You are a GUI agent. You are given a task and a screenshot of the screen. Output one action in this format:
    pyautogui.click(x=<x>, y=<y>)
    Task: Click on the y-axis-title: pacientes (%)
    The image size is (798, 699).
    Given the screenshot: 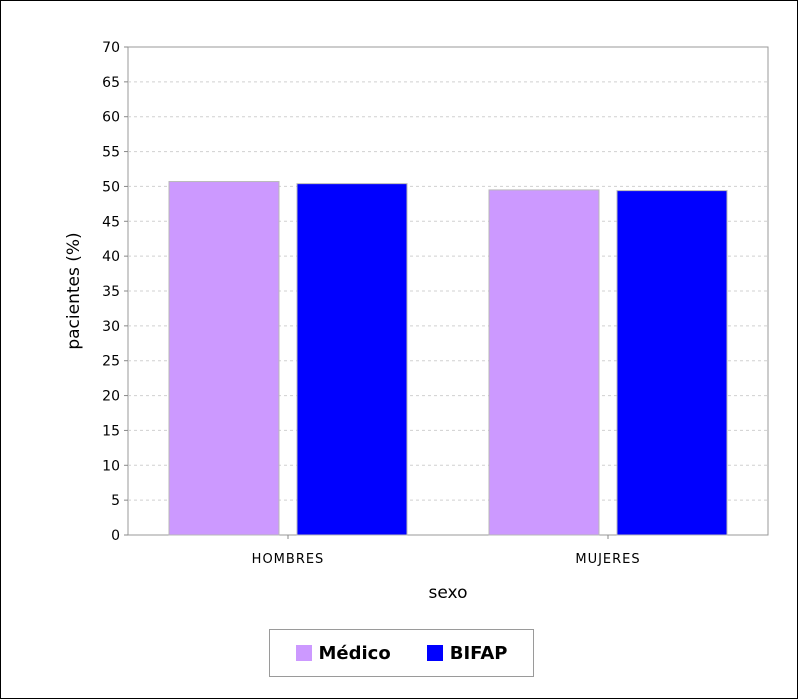 What is the action you would take?
    pyautogui.click(x=74, y=290)
    